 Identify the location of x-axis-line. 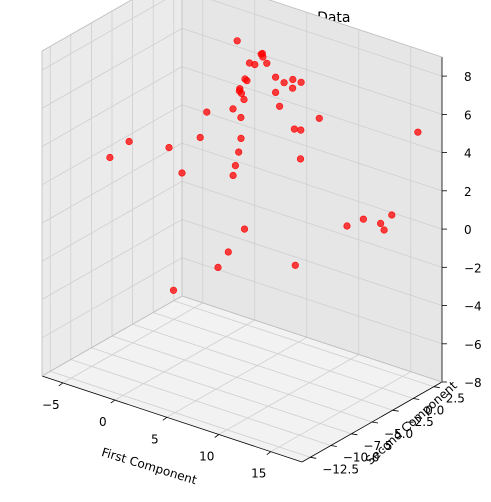
(172, 419).